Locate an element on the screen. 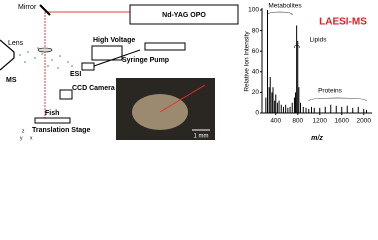 This screenshot has width=378, height=240. label: Nd-YAG OPO is located at coordinates (184, 15).